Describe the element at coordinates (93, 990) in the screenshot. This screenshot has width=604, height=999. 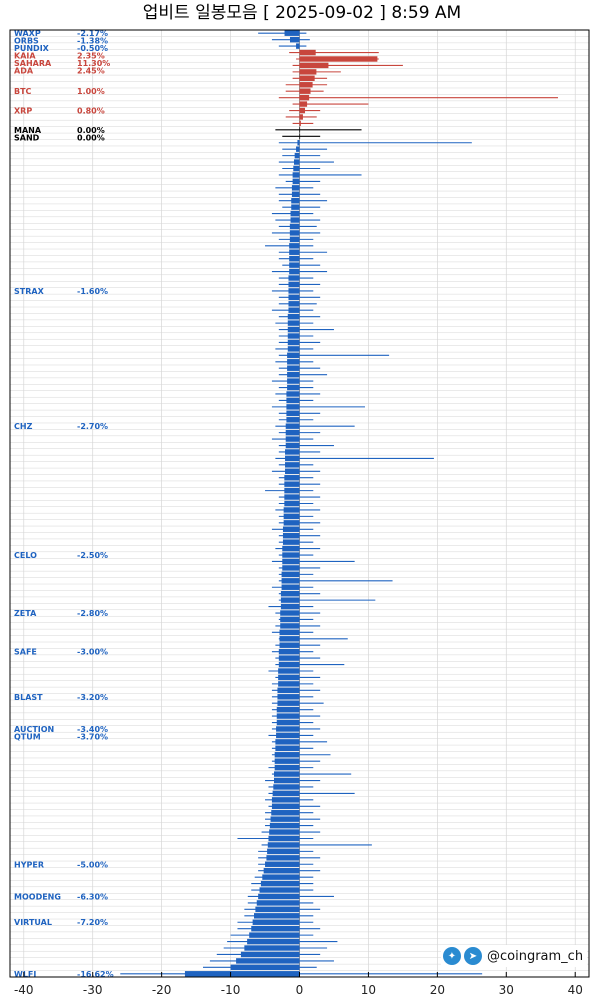
I see `x-tick-label: -30` at that location.